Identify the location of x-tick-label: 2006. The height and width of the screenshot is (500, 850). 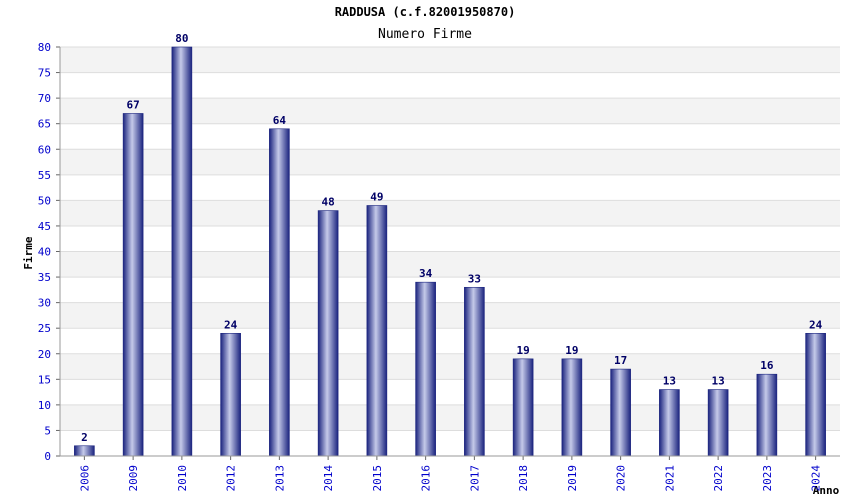
(84, 478).